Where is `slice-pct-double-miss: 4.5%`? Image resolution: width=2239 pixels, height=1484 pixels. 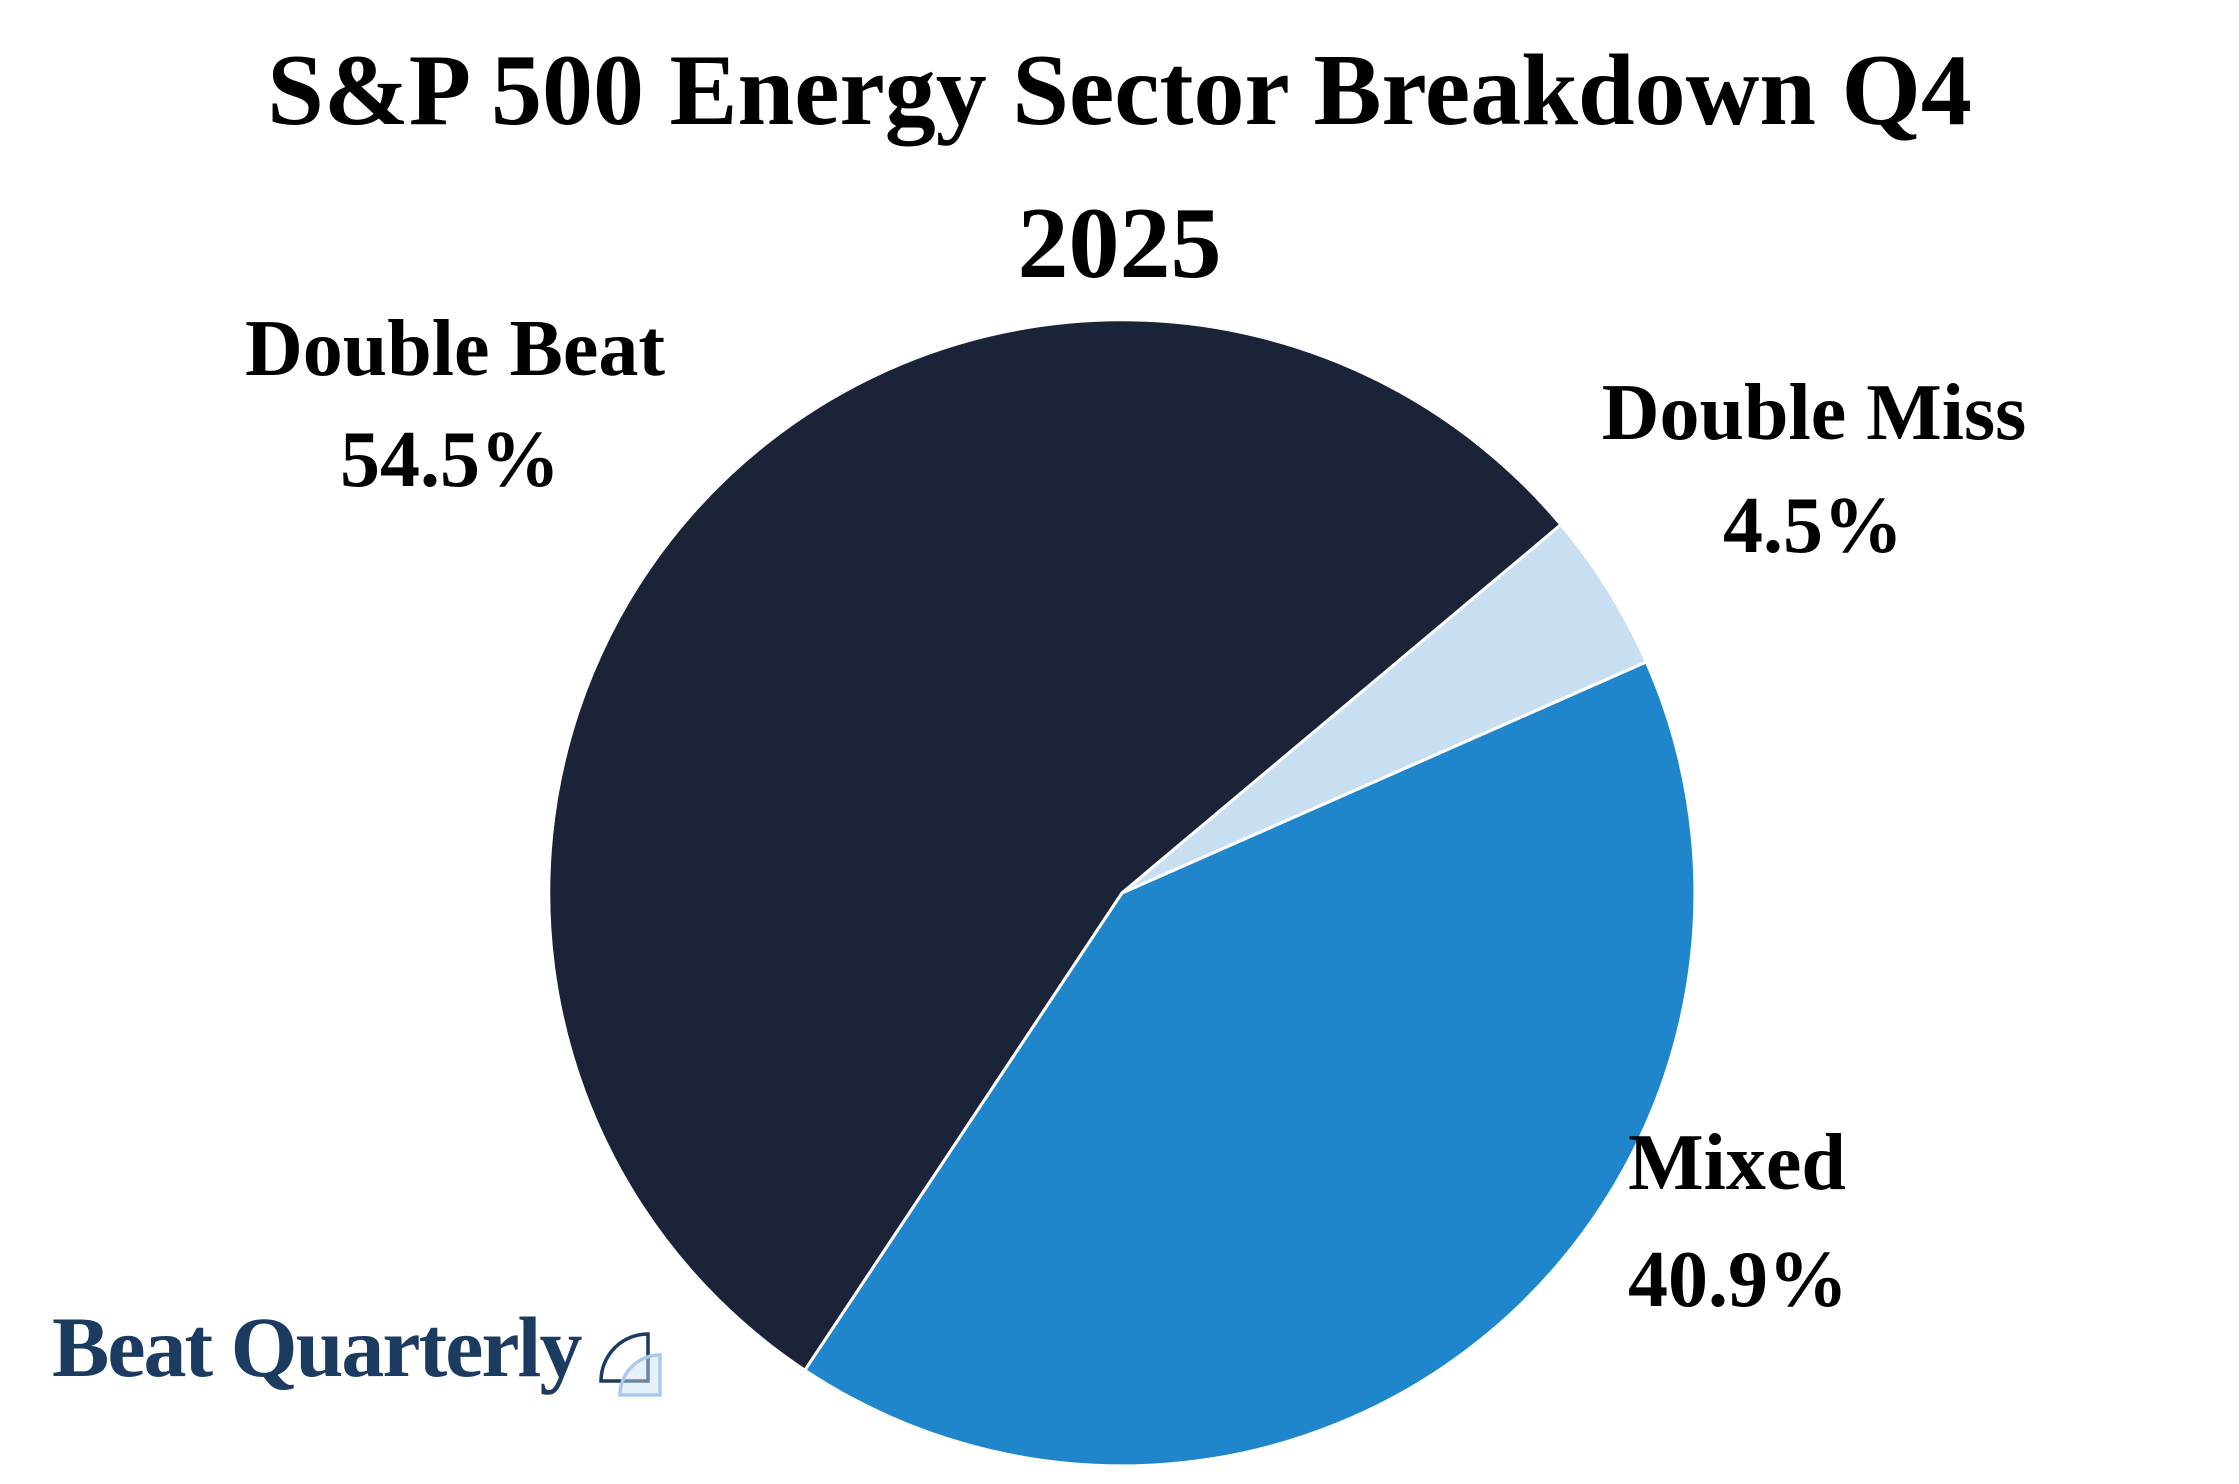 slice-pct-double-miss: 4.5% is located at coordinates (1813, 526).